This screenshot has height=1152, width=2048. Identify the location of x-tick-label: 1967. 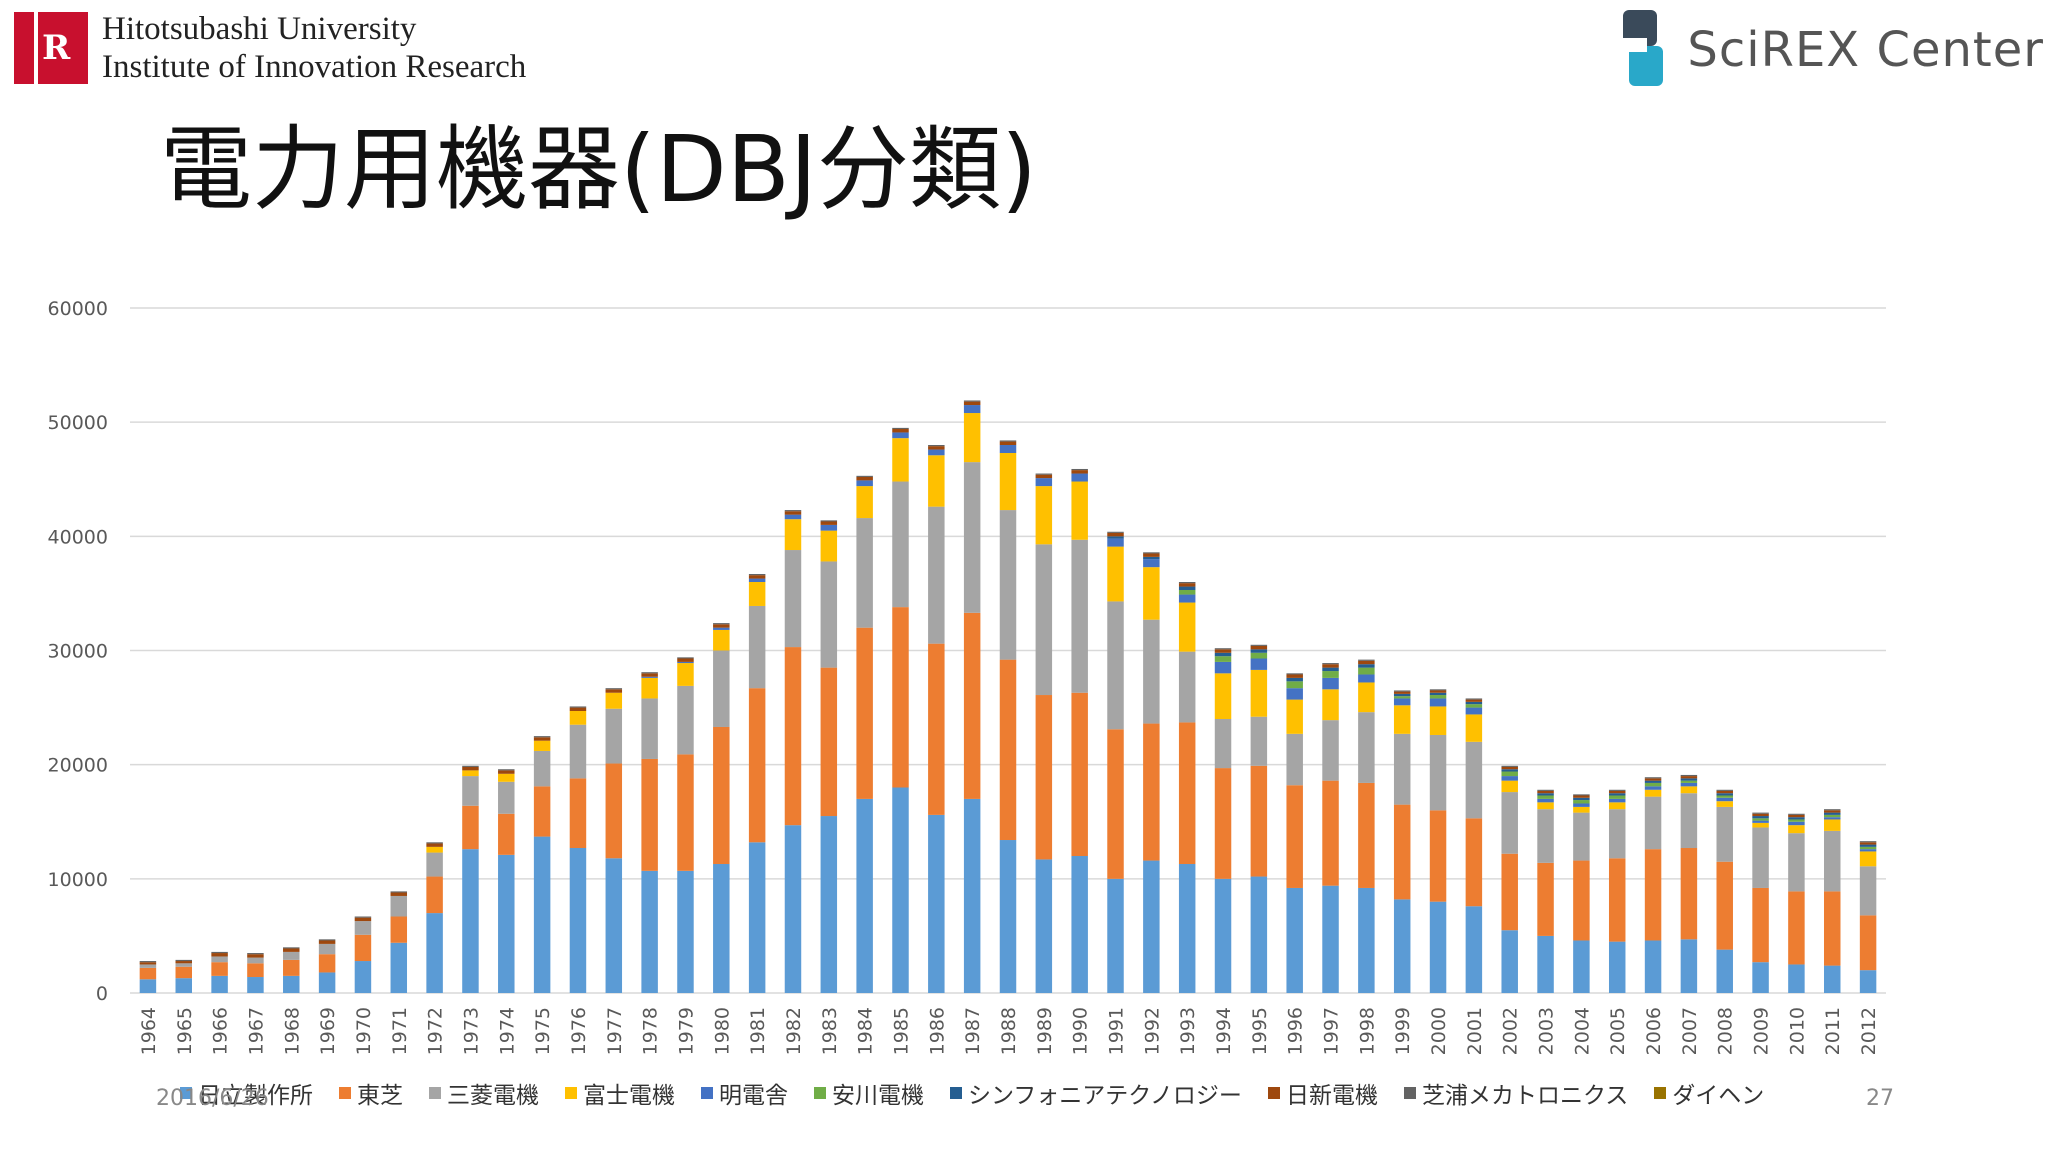
(256, 1031).